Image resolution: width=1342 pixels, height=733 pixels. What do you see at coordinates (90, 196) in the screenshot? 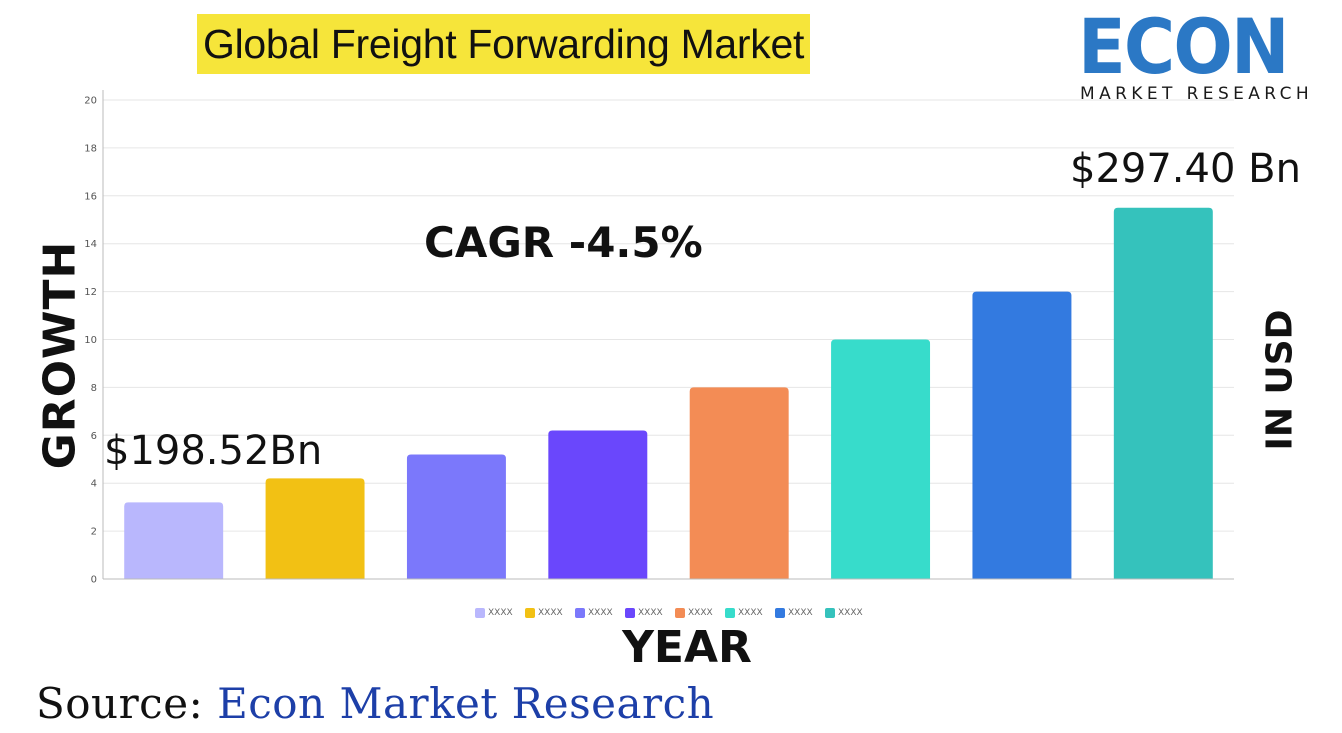
I see `y-tick-label: 16` at bounding box center [90, 196].